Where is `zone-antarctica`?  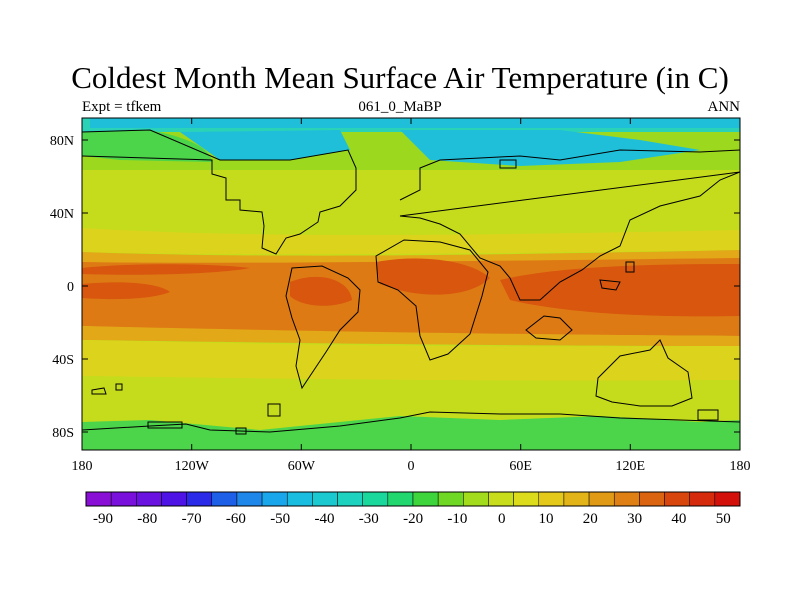
zone-antarctica is located at coordinates (411, 433).